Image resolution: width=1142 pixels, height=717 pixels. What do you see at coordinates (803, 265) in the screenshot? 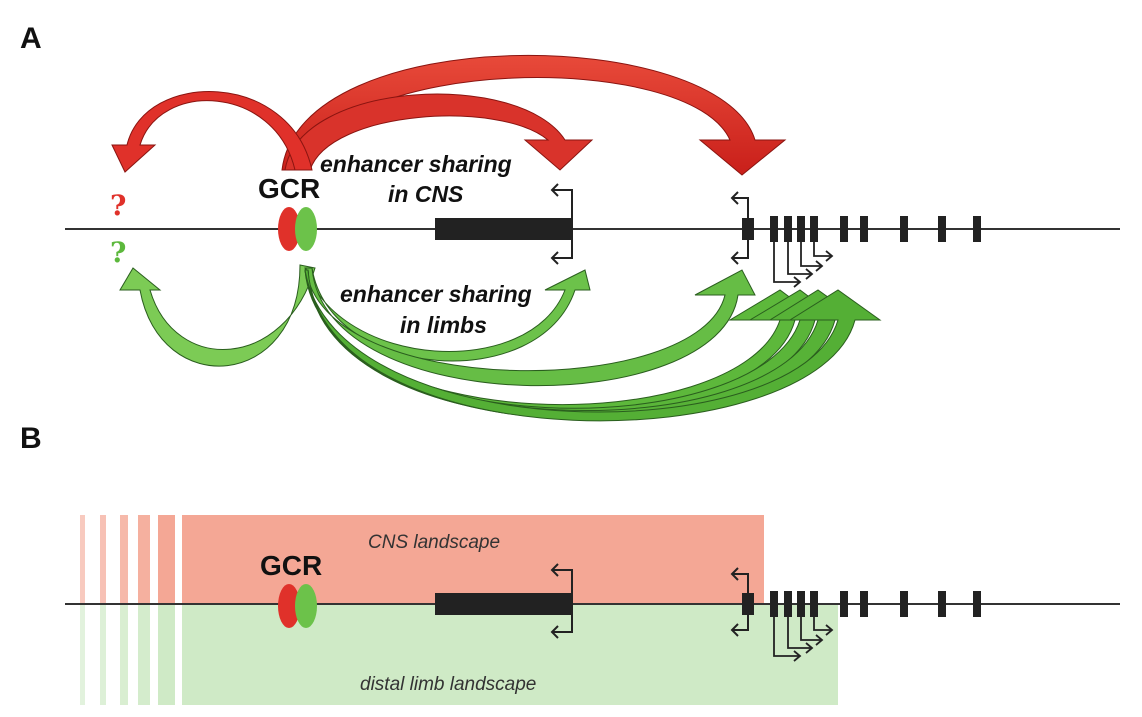
I see `fan-promoters-a` at bounding box center [803, 265].